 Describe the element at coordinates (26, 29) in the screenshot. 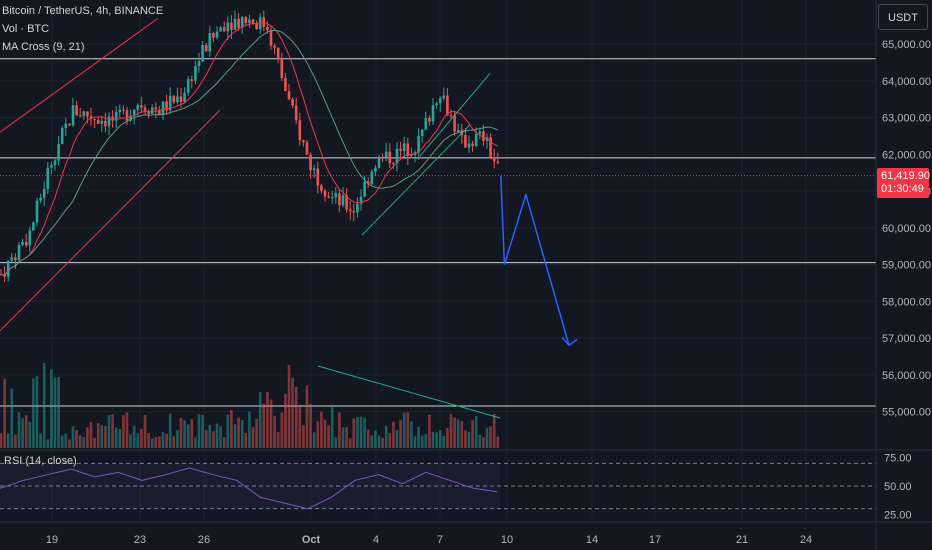

I see `volume-indicator-label: Vol · BTC` at that location.